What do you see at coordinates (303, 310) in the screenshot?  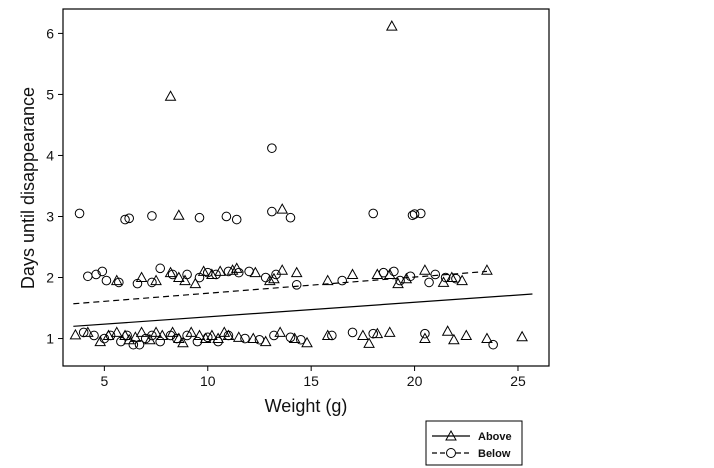 I see `regression-line-above` at bounding box center [303, 310].